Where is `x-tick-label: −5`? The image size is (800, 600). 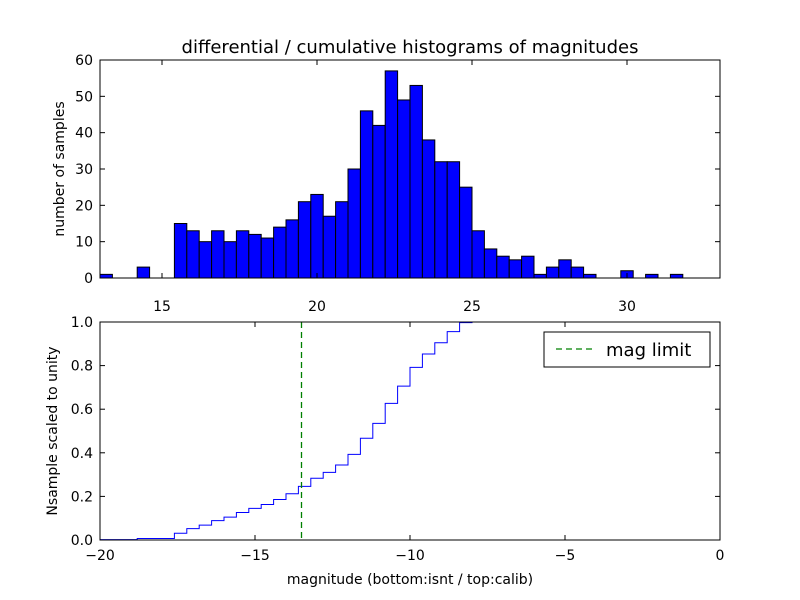
x-tick-label: −5 is located at coordinates (565, 556).